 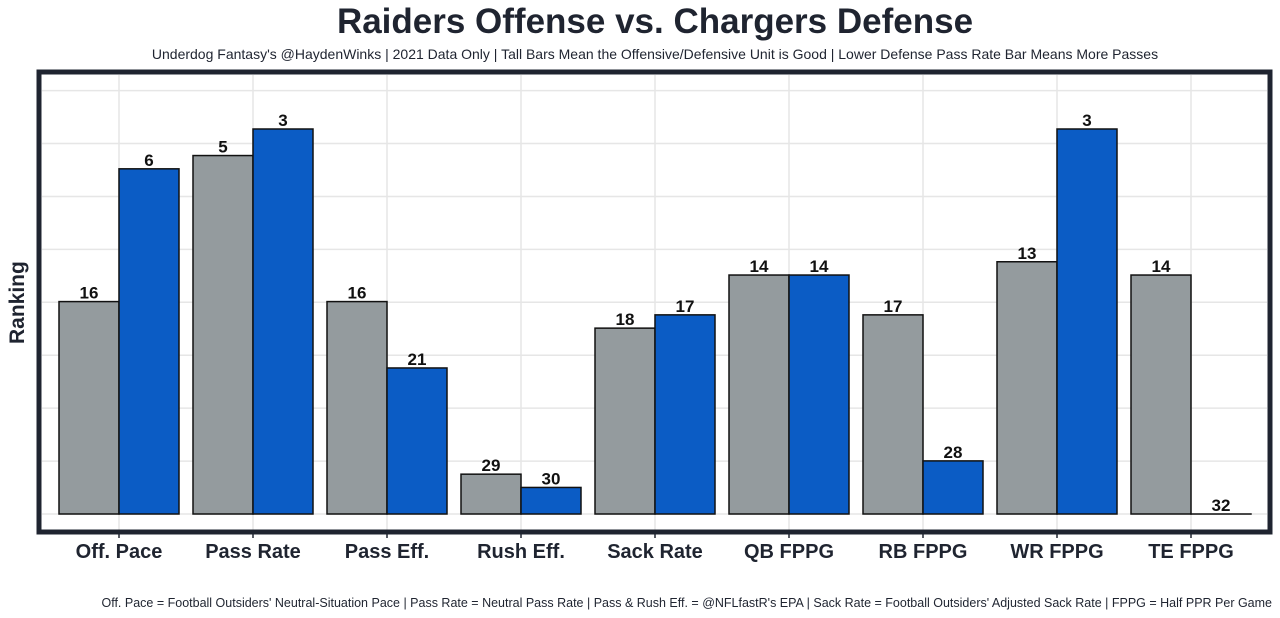 What do you see at coordinates (253, 552) in the screenshot?
I see `x-tick-label: Pass Rate` at bounding box center [253, 552].